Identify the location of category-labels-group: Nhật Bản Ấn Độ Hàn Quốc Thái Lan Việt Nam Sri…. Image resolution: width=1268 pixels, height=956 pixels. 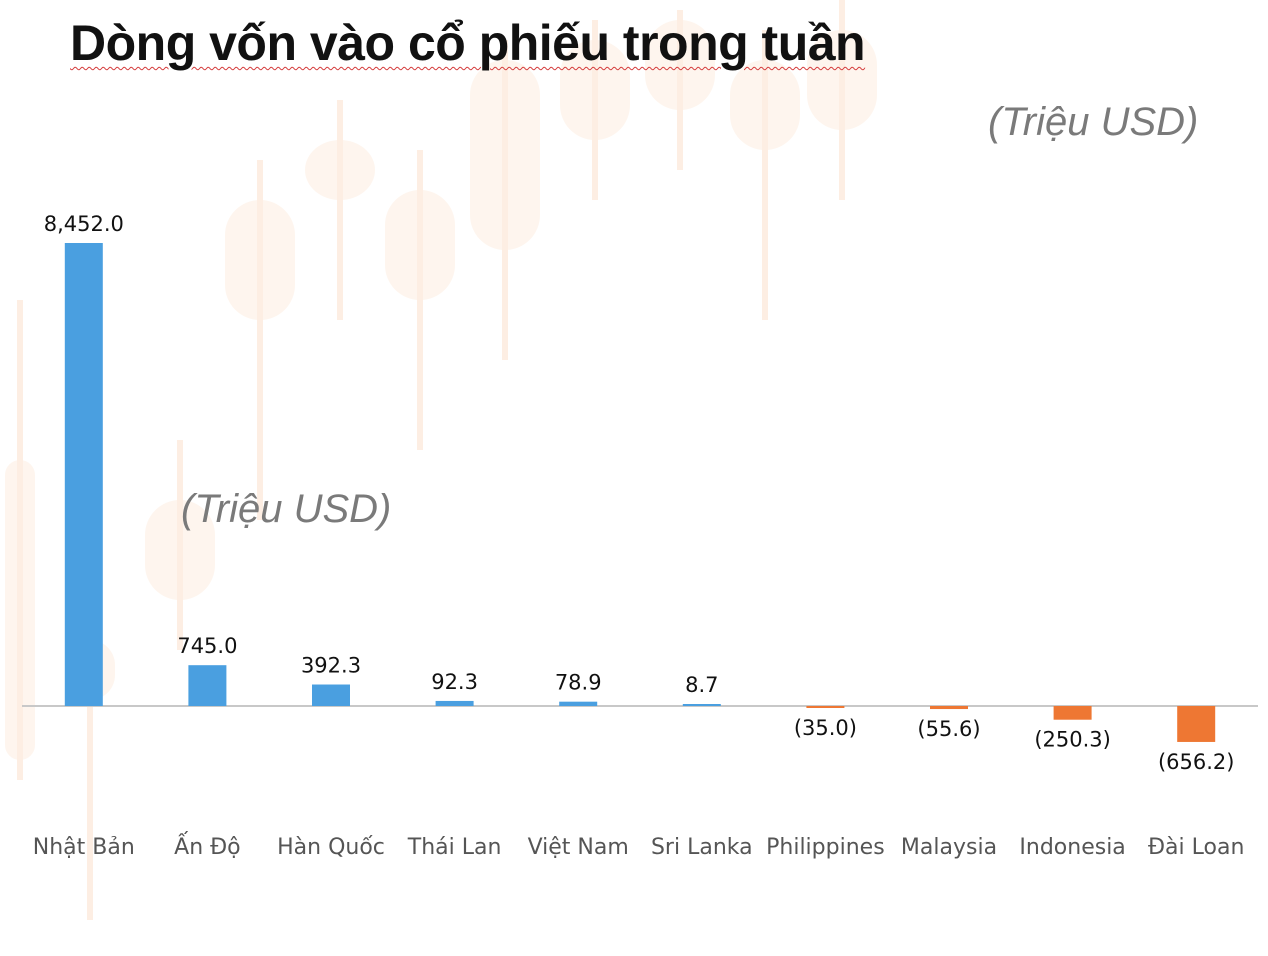
(639, 846).